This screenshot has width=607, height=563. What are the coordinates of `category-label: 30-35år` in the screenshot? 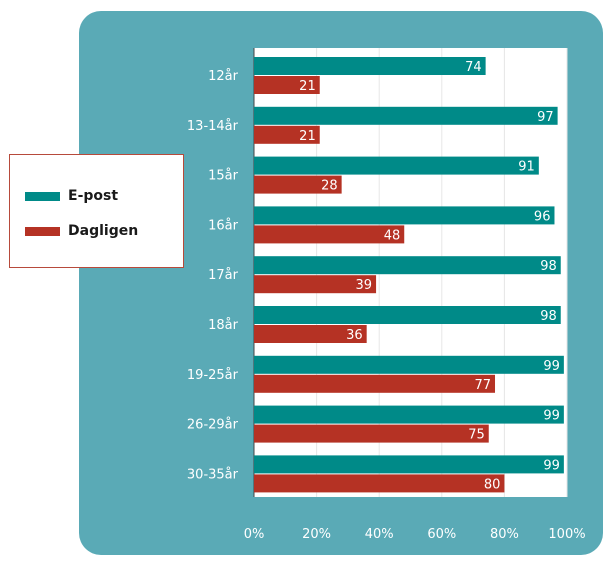 It's located at (213, 474).